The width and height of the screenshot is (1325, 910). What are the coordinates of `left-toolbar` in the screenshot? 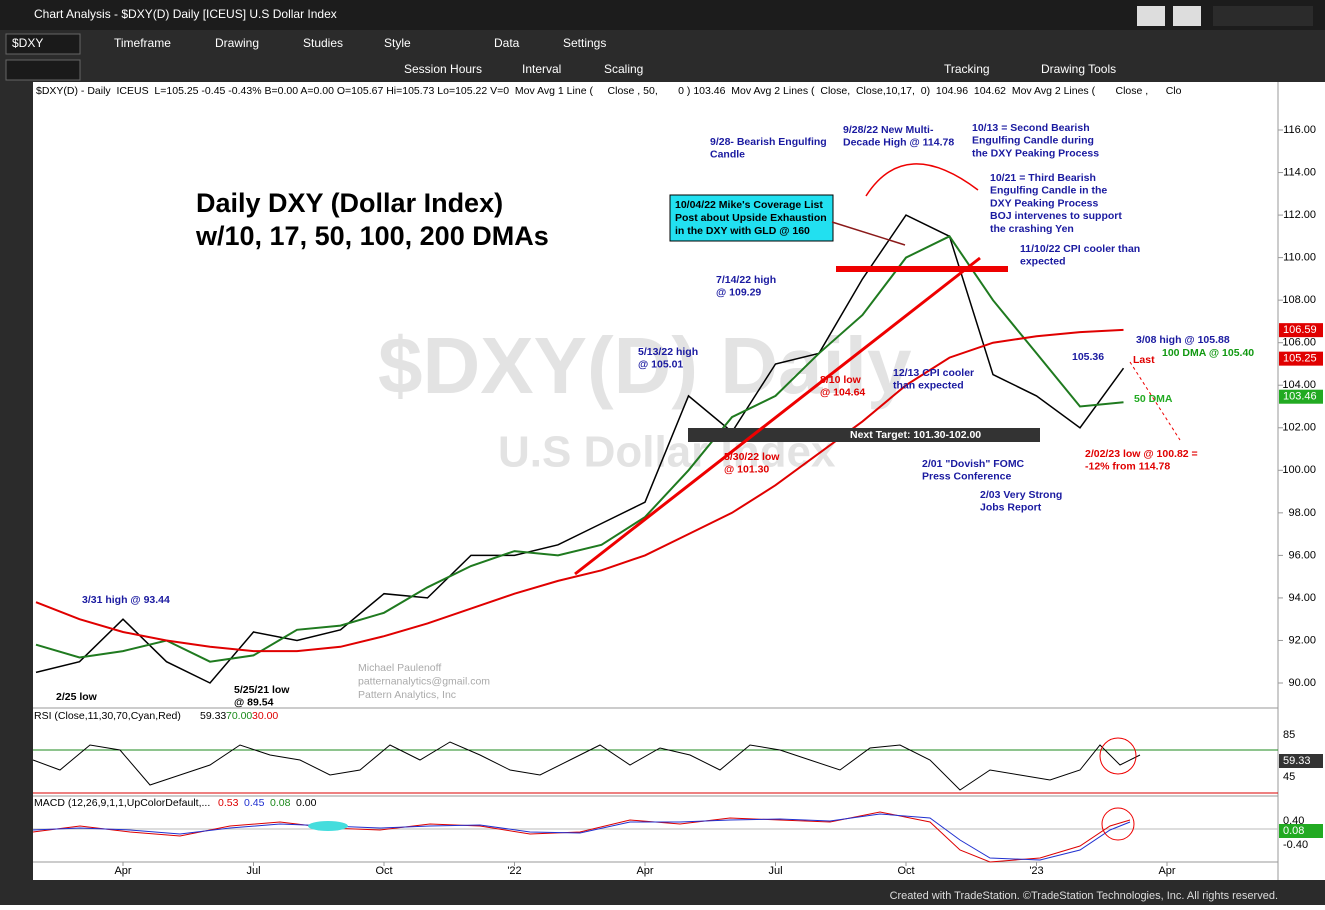 It's located at (16, 486).